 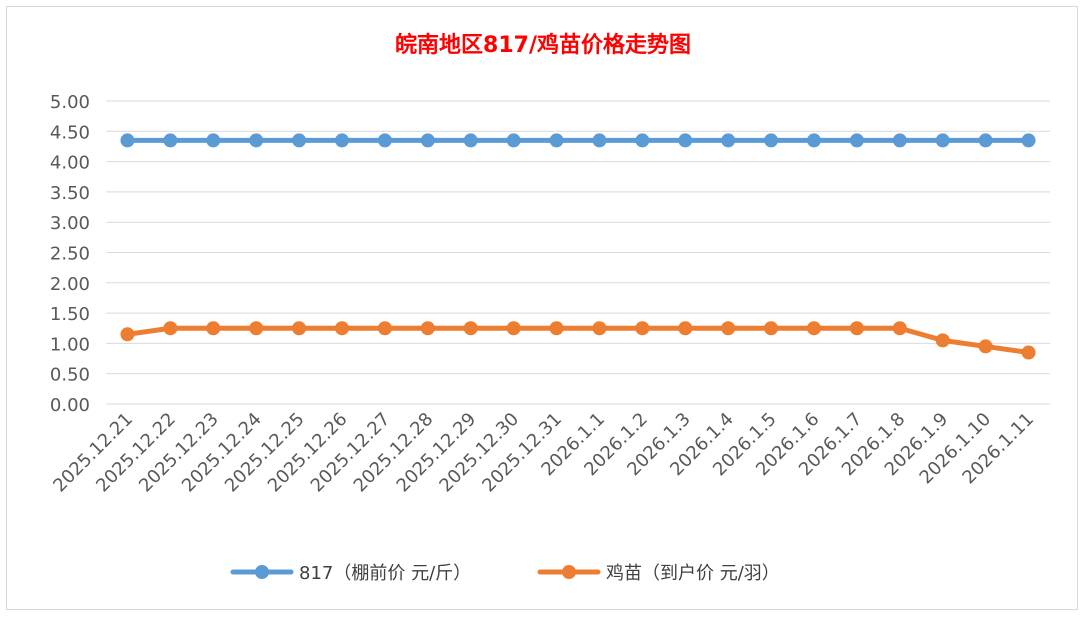 I want to click on legend-item-1: 817（棚前价 元/斤）, so click(x=350, y=573).